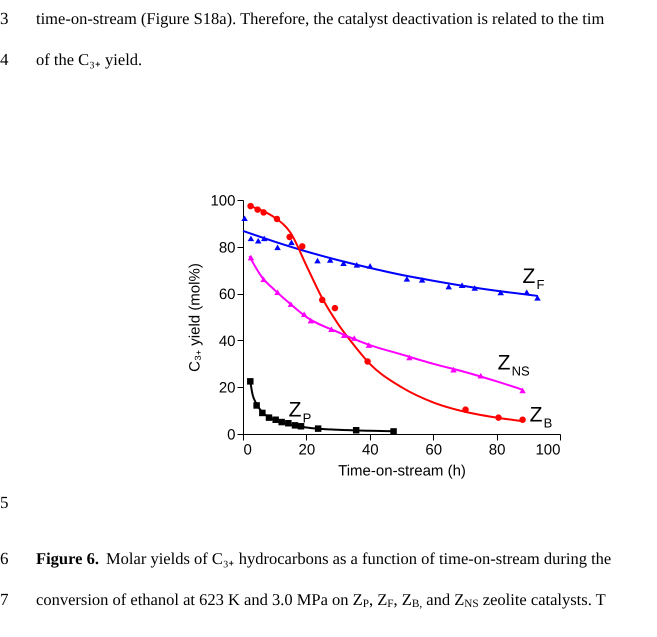 The image size is (657, 637). What do you see at coordinates (4, 599) in the screenshot?
I see `text: 7` at bounding box center [4, 599].